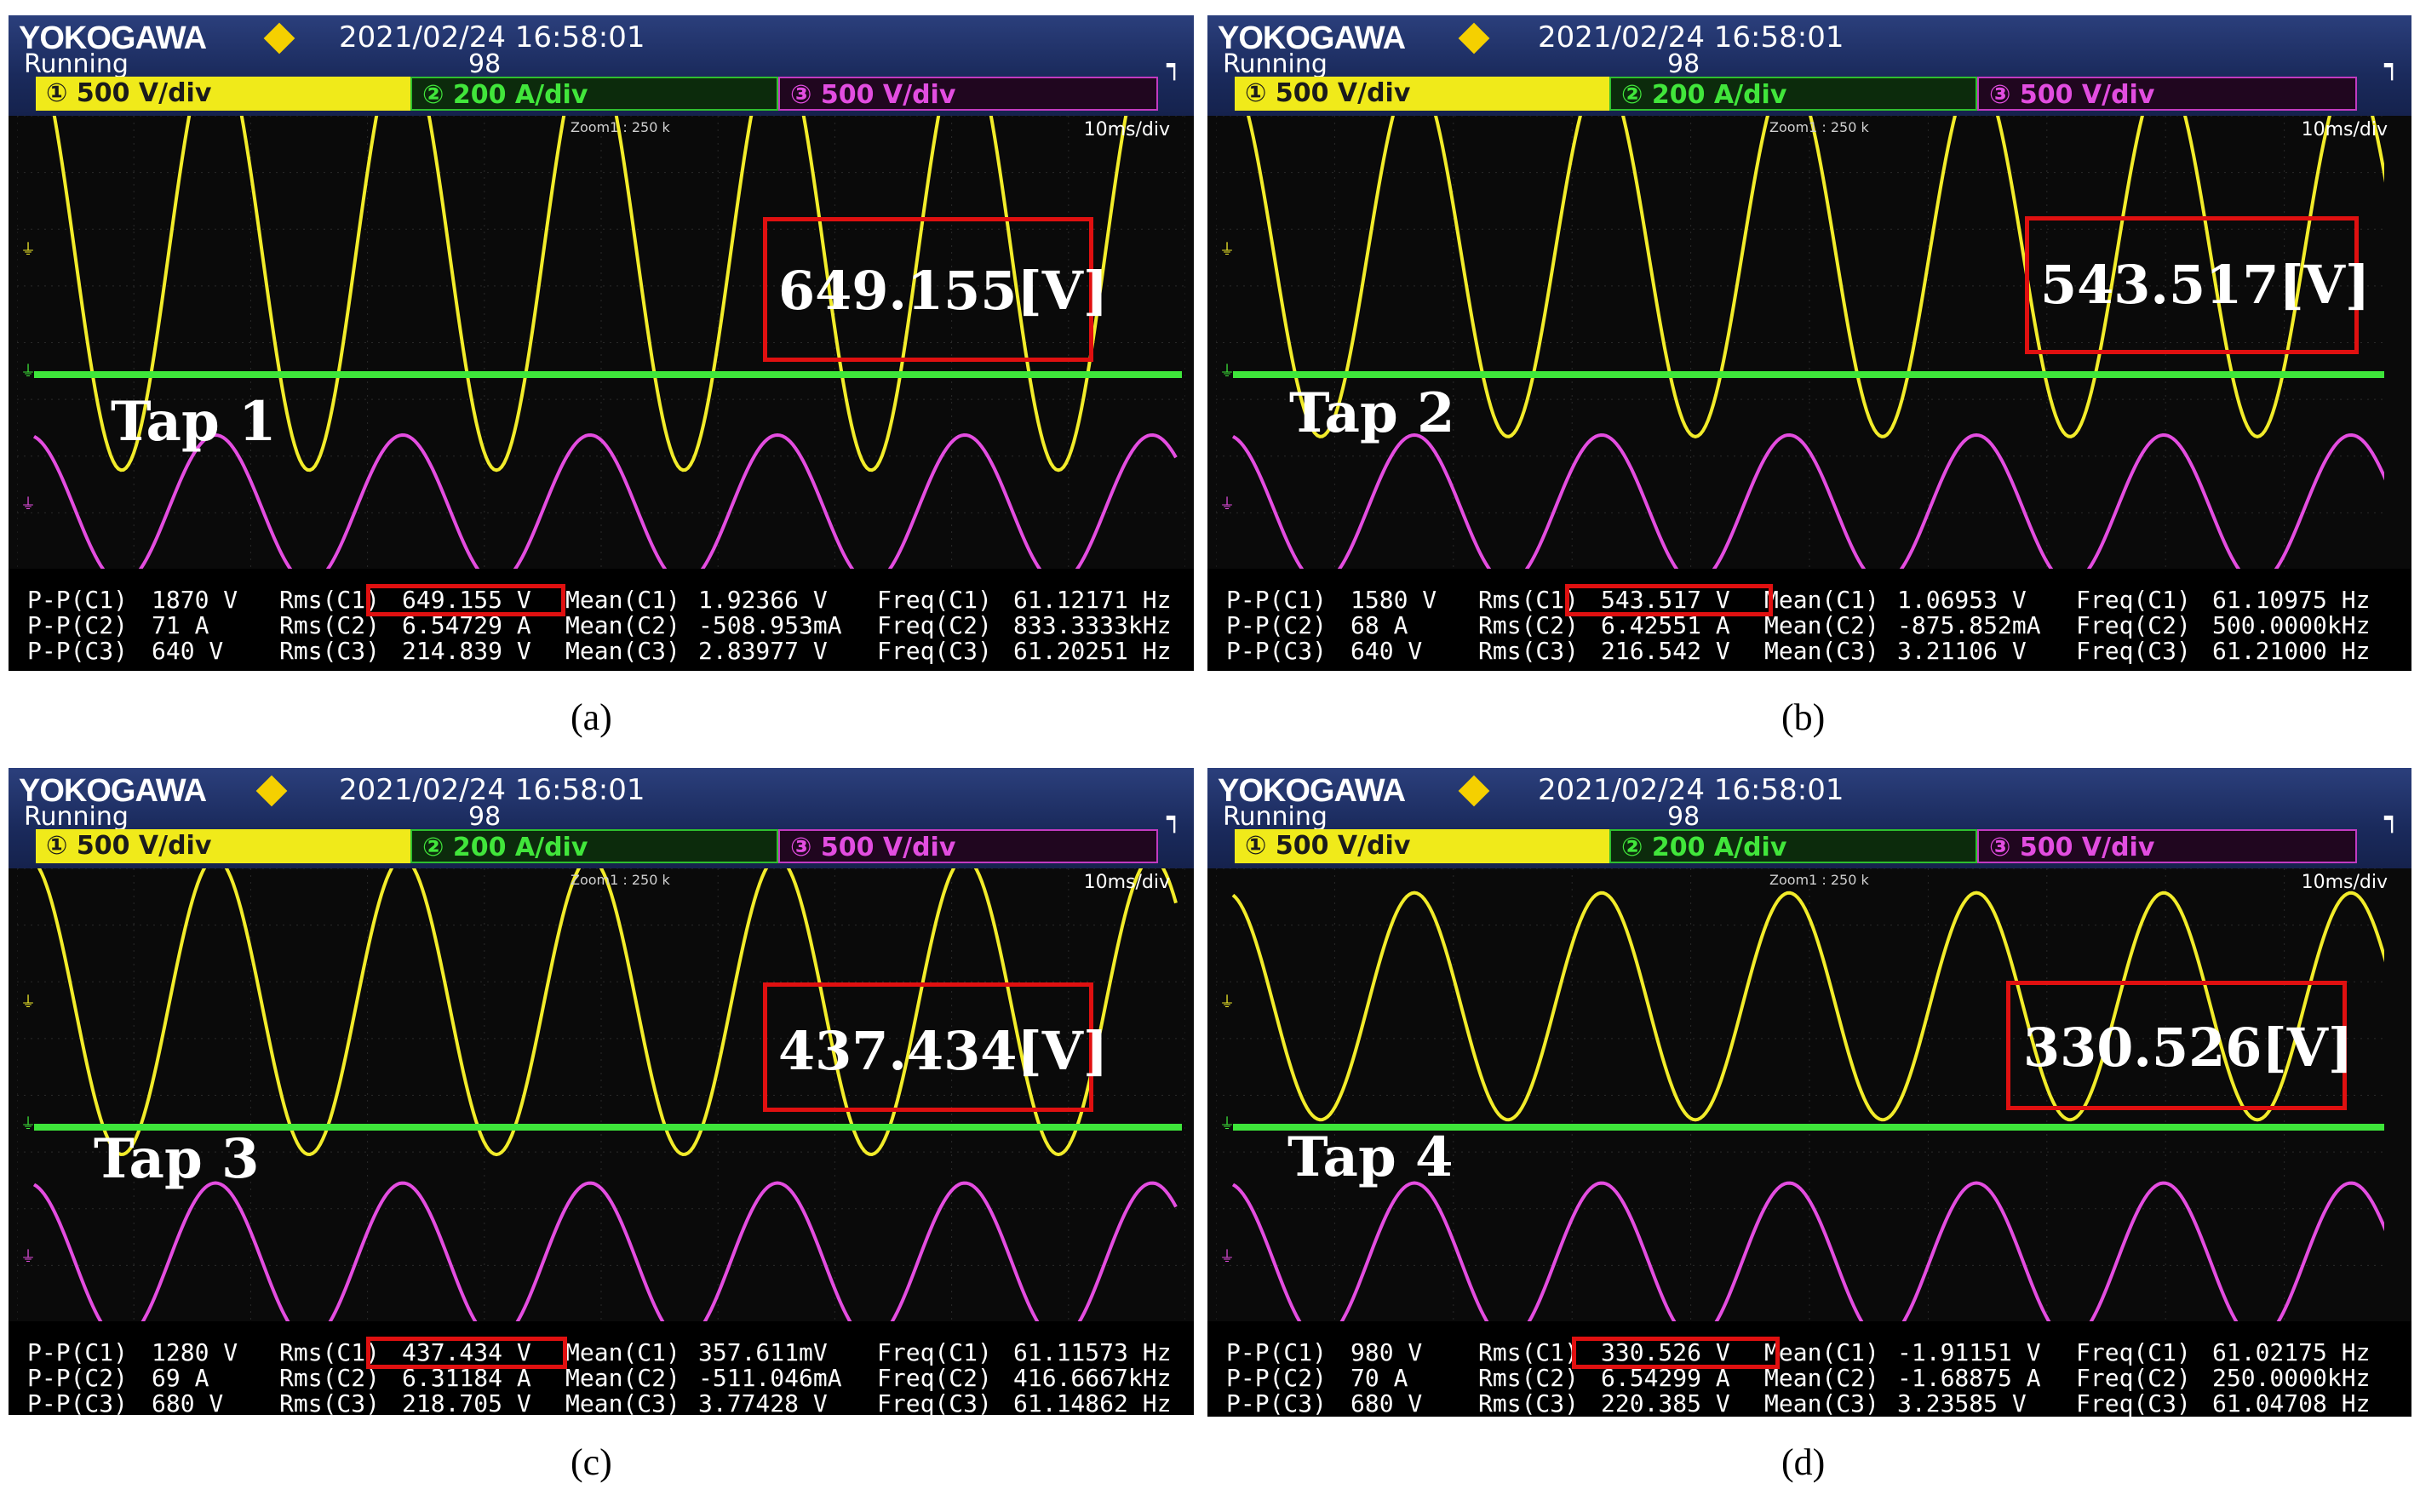 Image resolution: width=2420 pixels, height=1512 pixels. What do you see at coordinates (1092, 600) in the screenshot?
I see `freq-value: 61.12171 Hz` at bounding box center [1092, 600].